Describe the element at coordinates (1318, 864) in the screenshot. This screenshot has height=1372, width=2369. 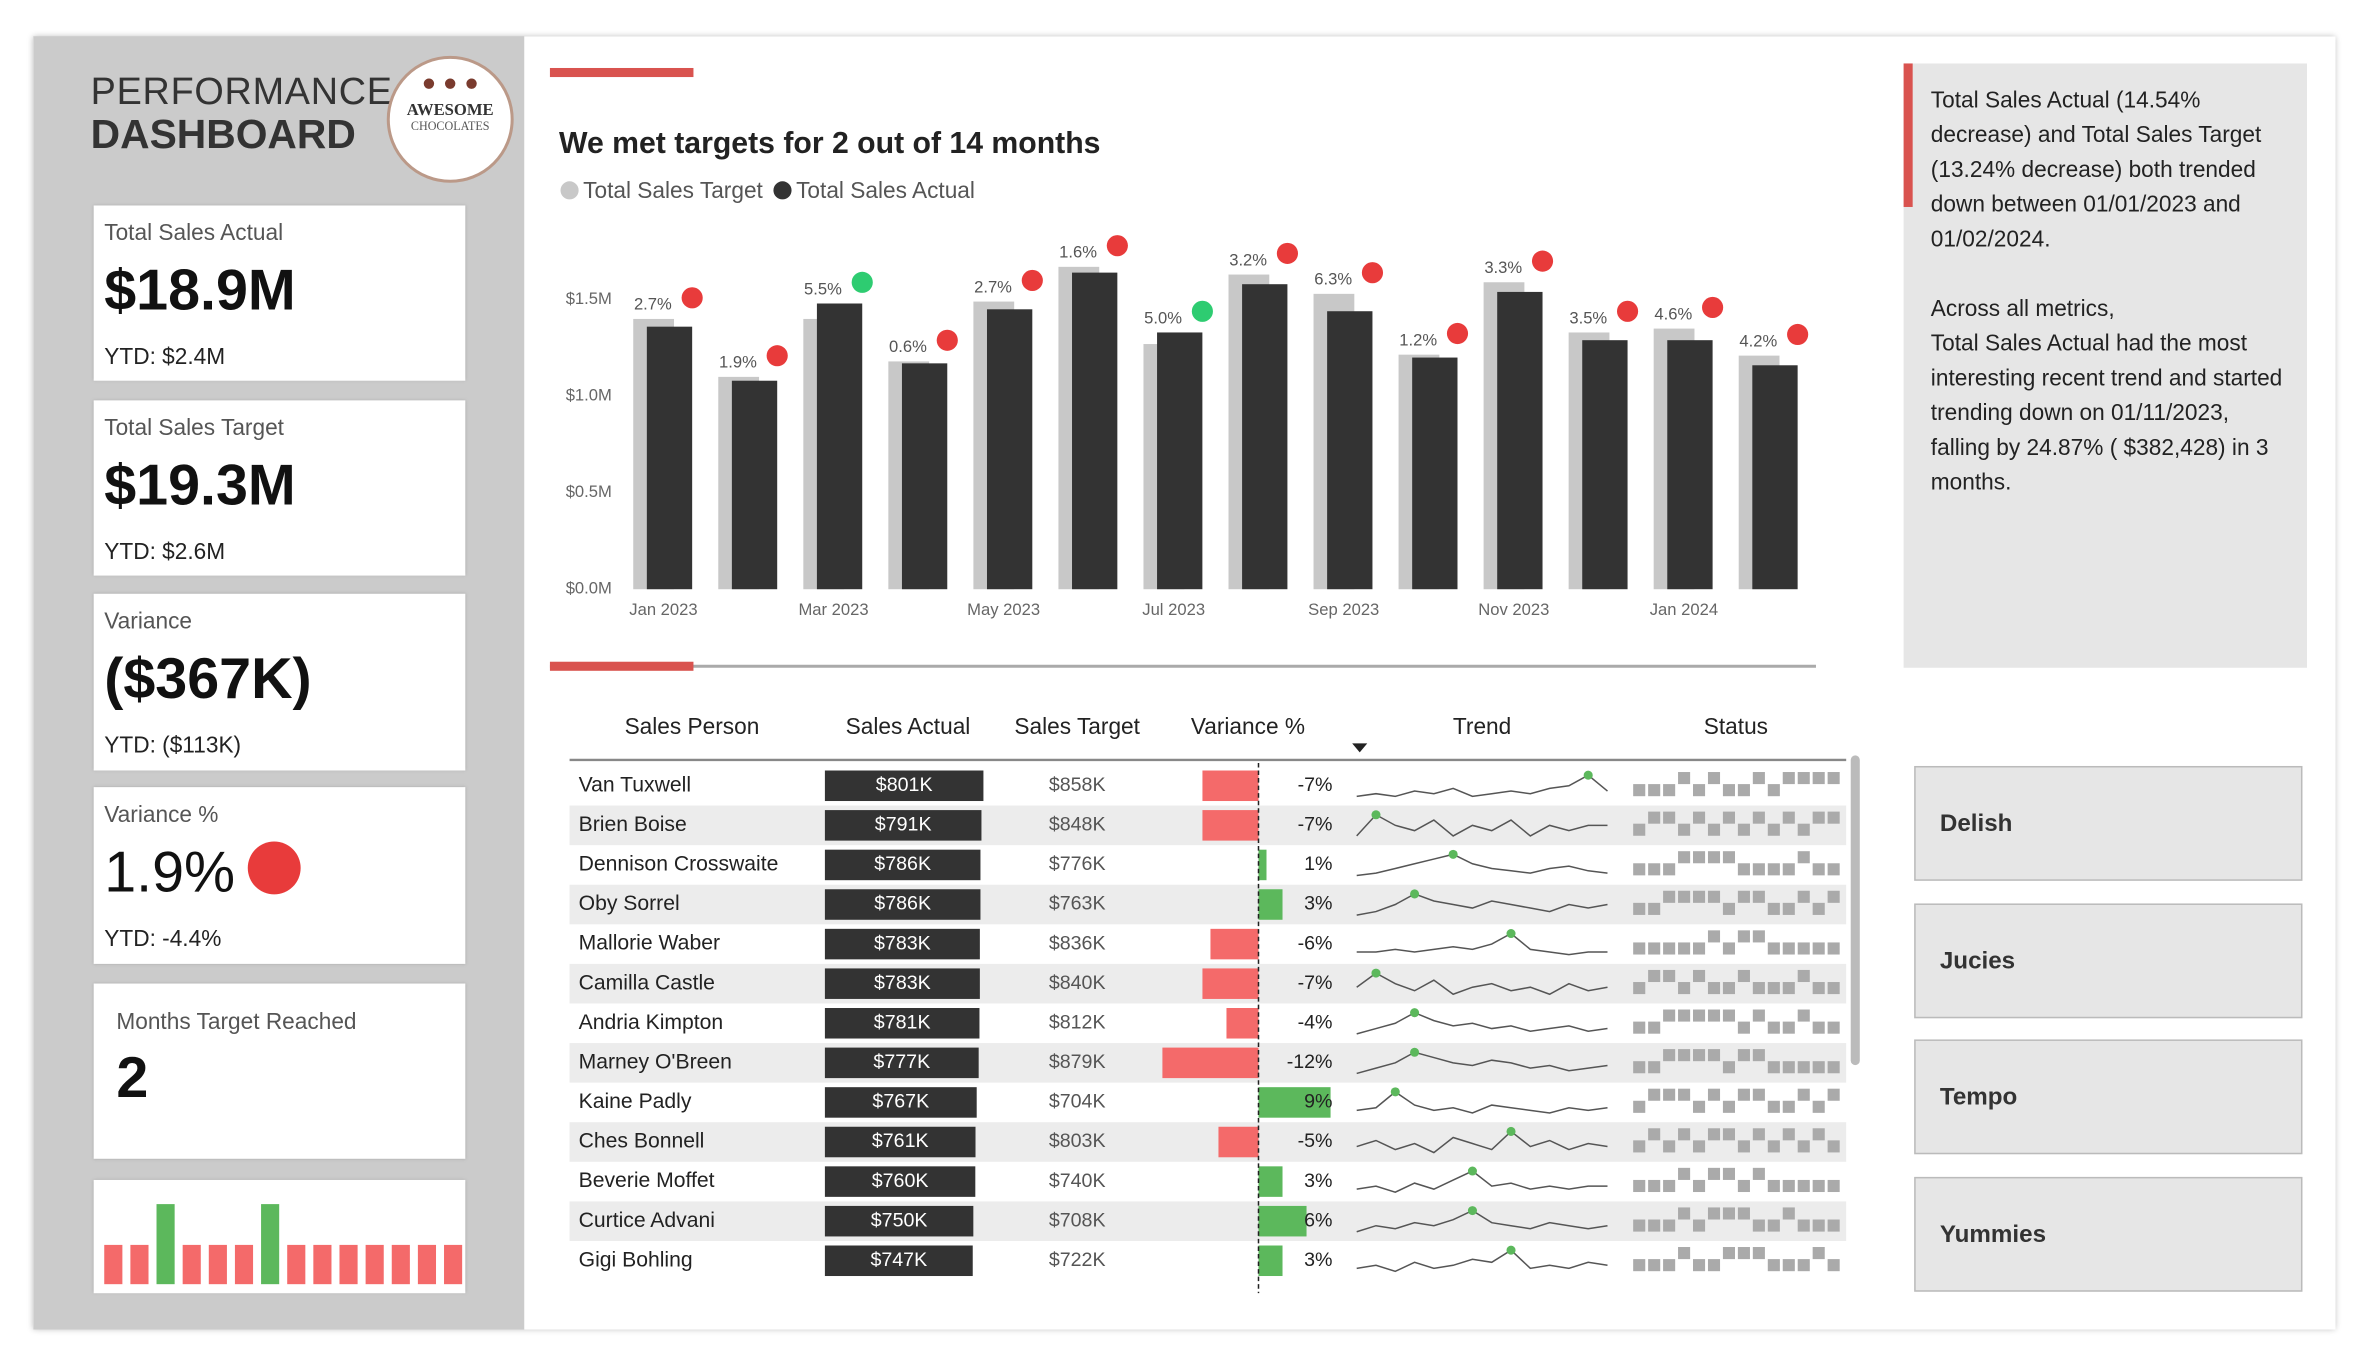
I see `cell-variance: 1%` at that location.